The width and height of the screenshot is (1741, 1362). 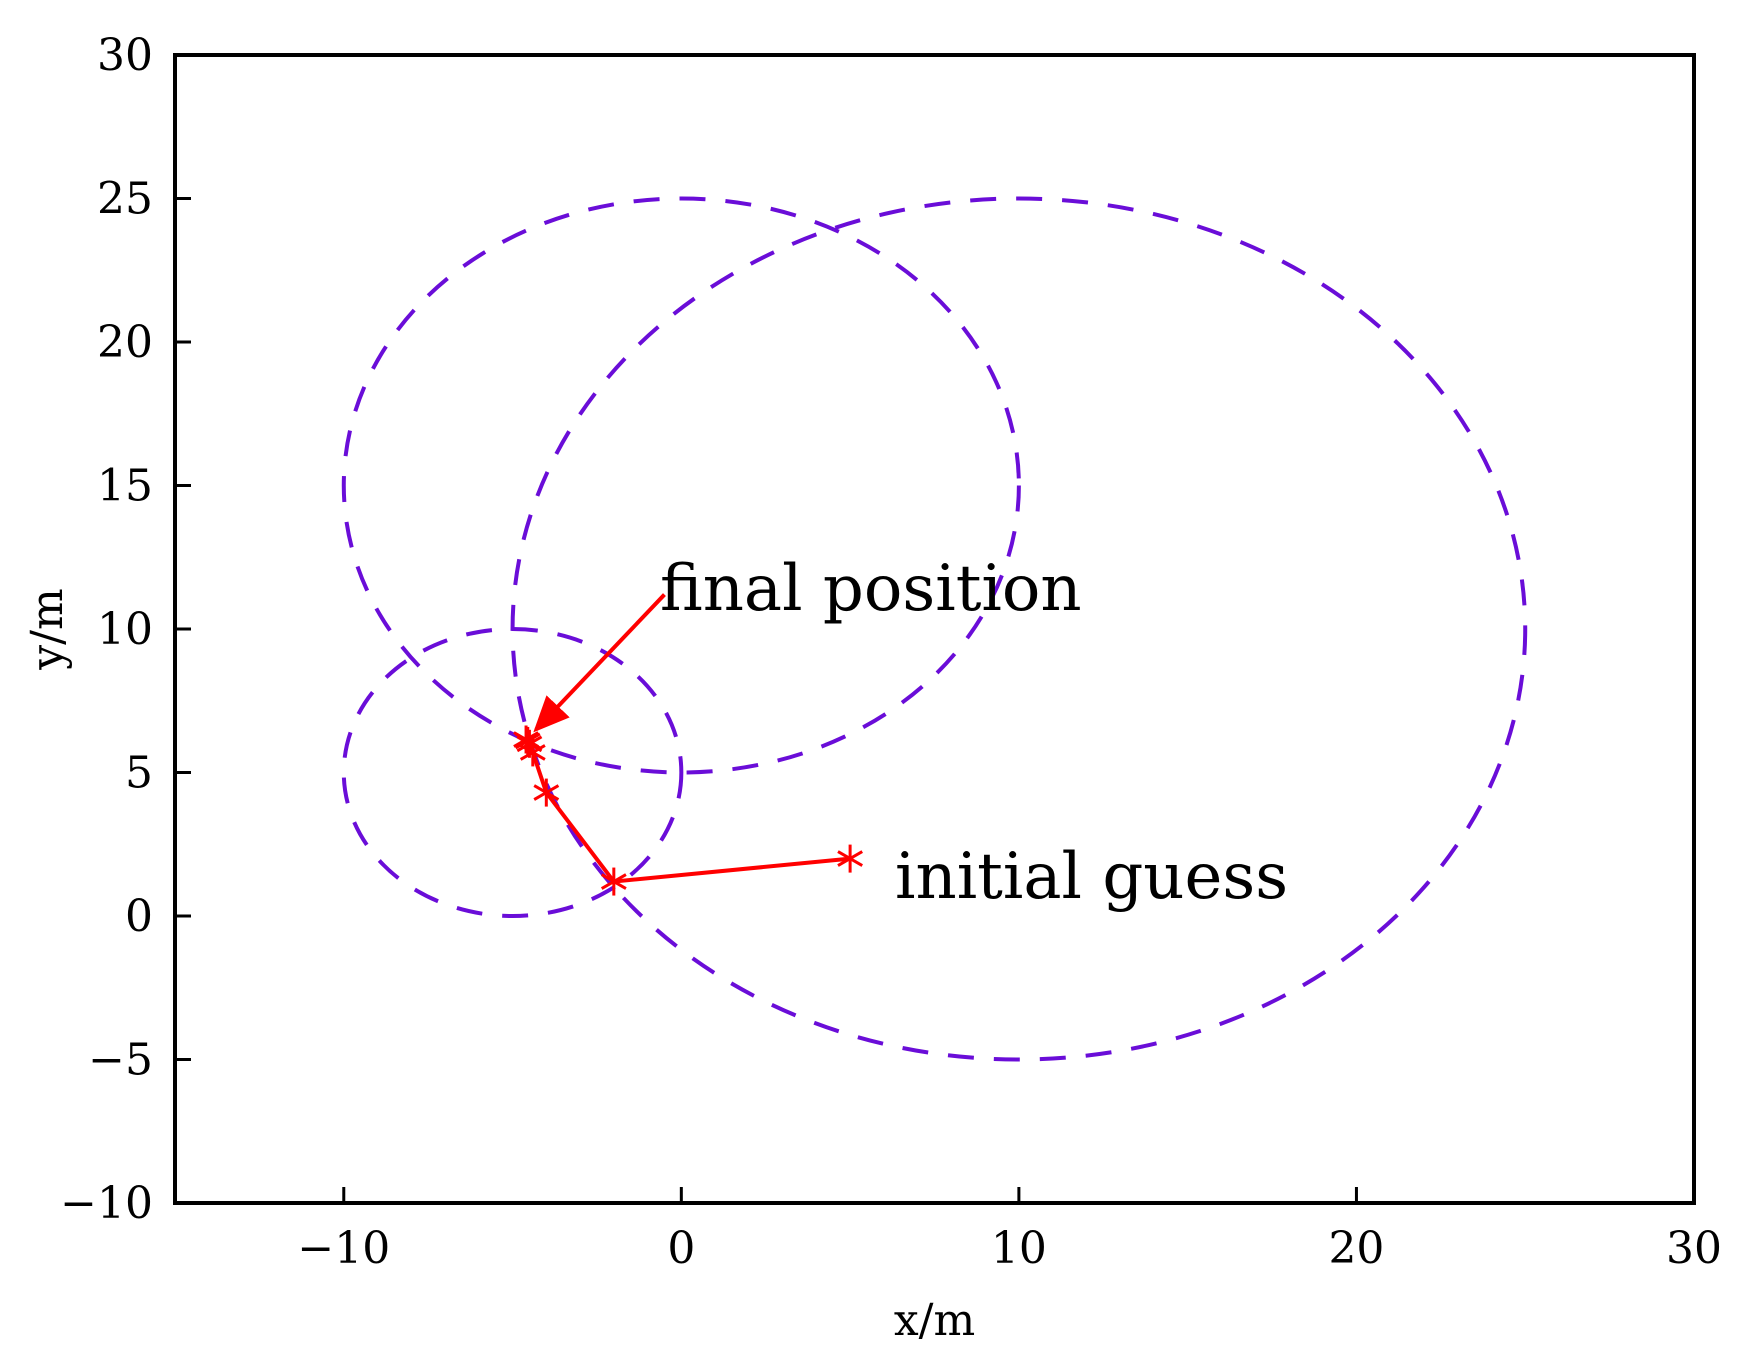 What do you see at coordinates (47, 629) in the screenshot?
I see `y-axis-label: y/m` at bounding box center [47, 629].